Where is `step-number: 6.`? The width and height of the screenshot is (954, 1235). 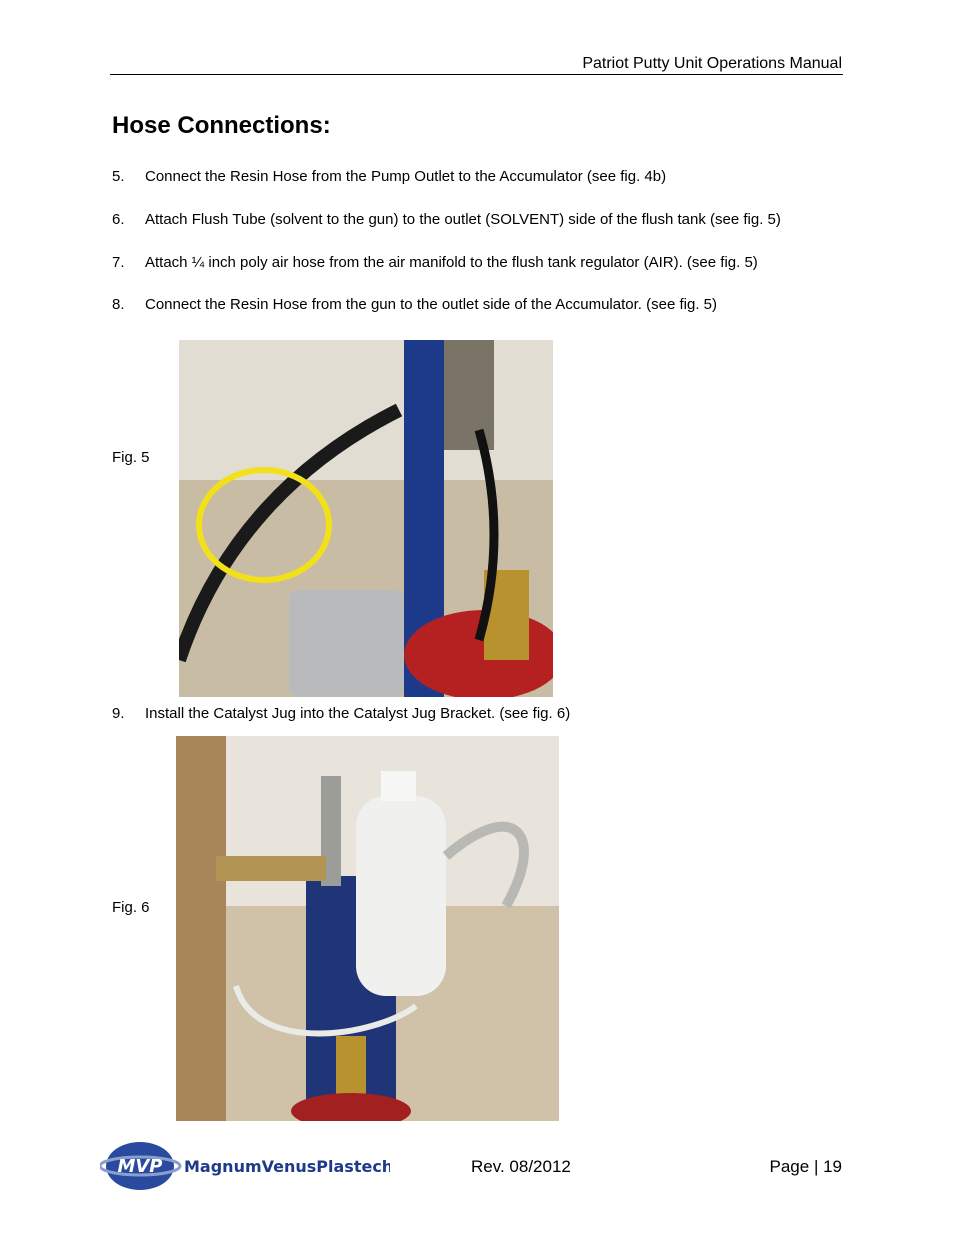 step-number: 6. is located at coordinates (118, 219).